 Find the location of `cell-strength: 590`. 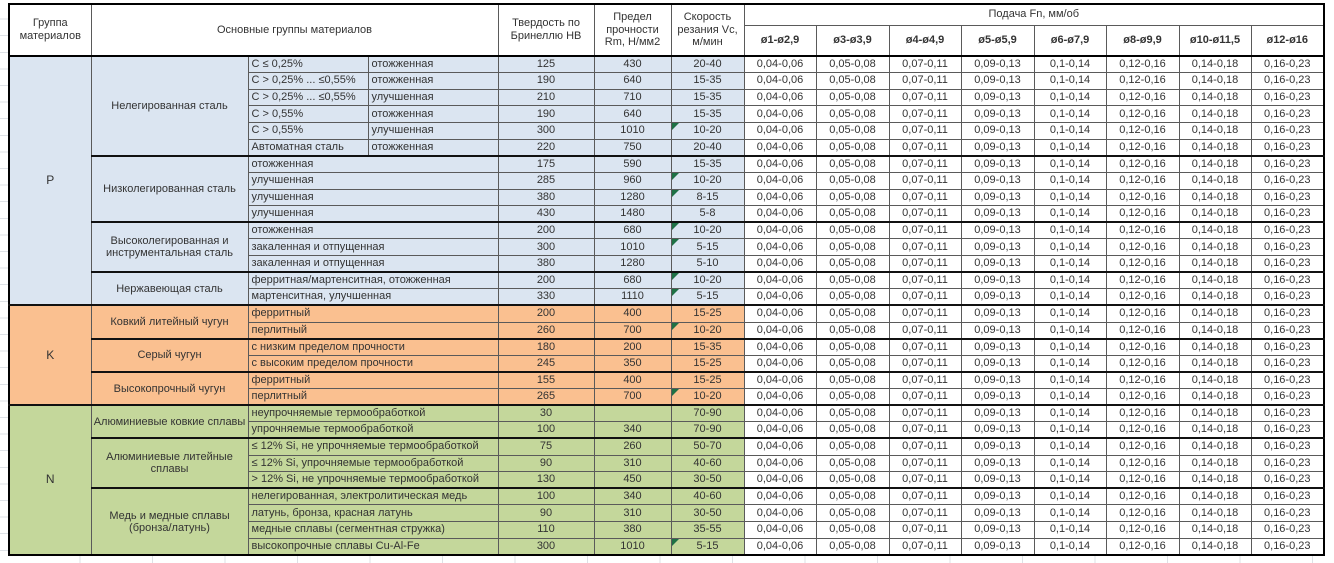

cell-strength: 590 is located at coordinates (632, 163).